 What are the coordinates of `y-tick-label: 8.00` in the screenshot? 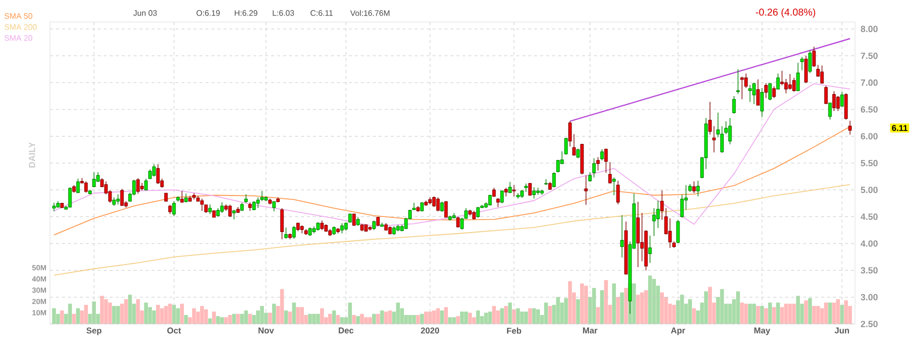 It's located at (869, 29).